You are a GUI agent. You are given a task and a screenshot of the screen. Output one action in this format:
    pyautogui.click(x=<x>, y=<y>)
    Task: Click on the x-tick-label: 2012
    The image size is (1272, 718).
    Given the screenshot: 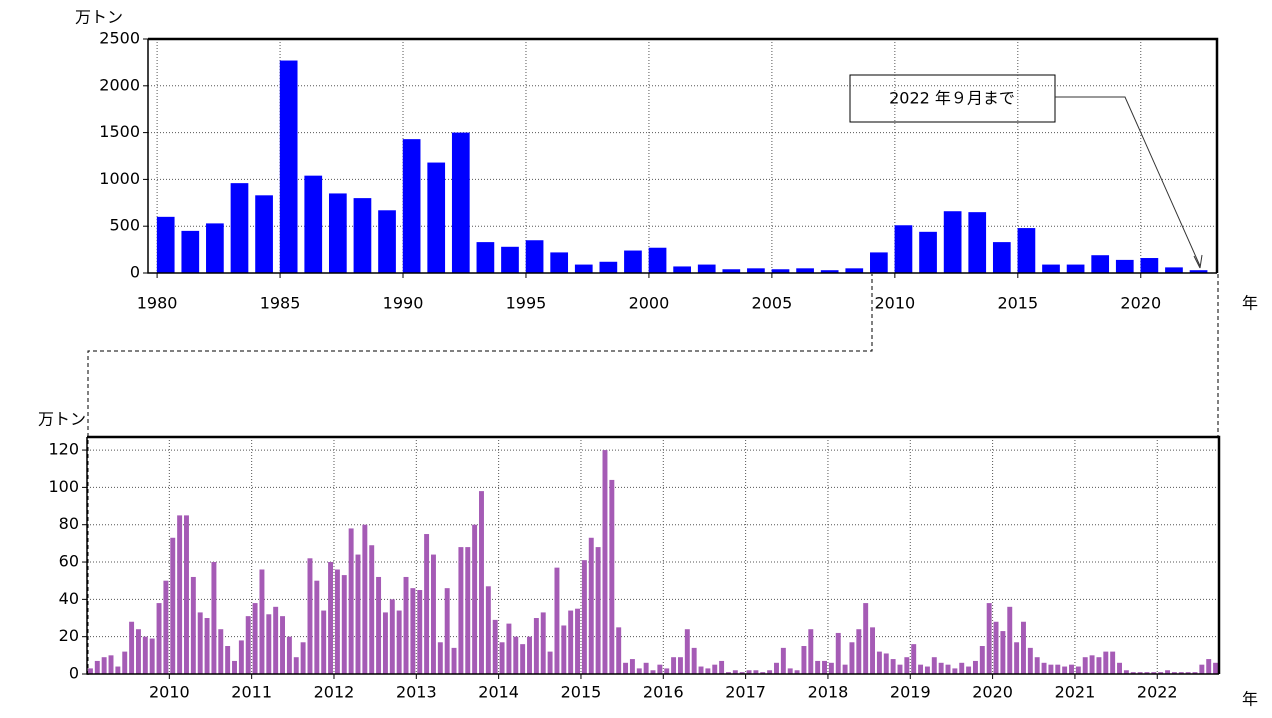 What is the action you would take?
    pyautogui.click(x=334, y=692)
    